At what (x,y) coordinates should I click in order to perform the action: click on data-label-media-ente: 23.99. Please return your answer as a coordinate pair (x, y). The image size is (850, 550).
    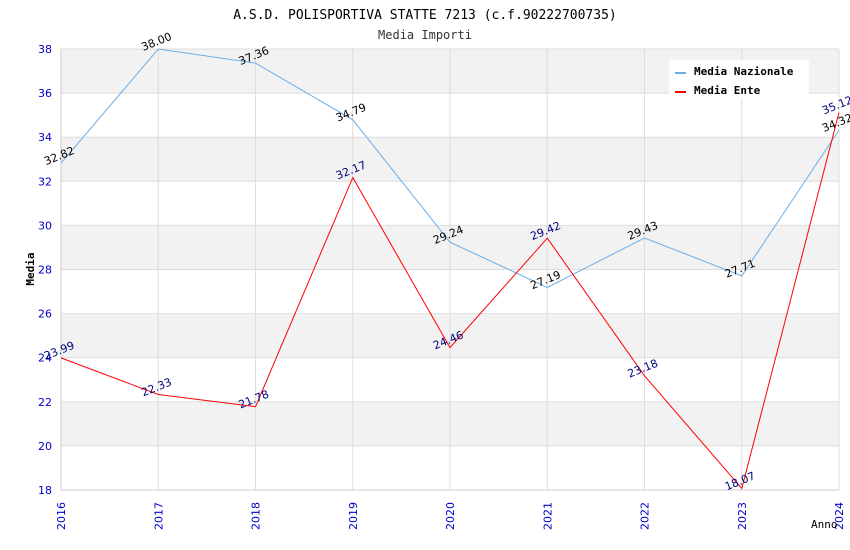
    Looking at the image, I should click on (59, 351).